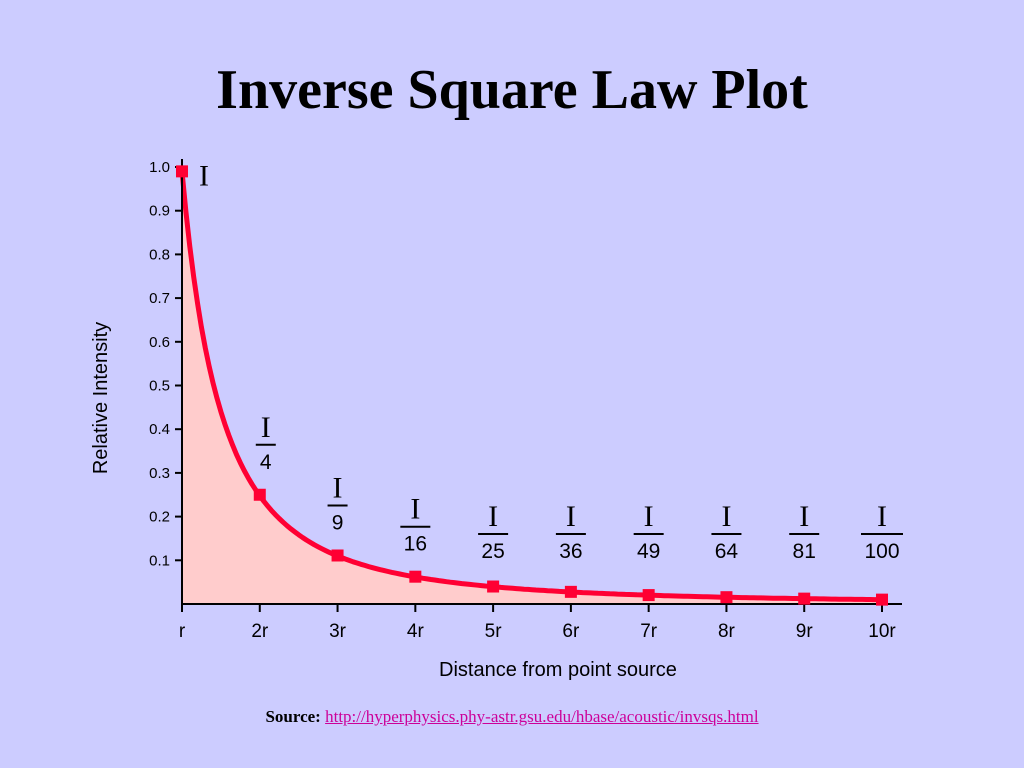  Describe the element at coordinates (159, 211) in the screenshot. I see `y-tick-label: 0.9` at that location.